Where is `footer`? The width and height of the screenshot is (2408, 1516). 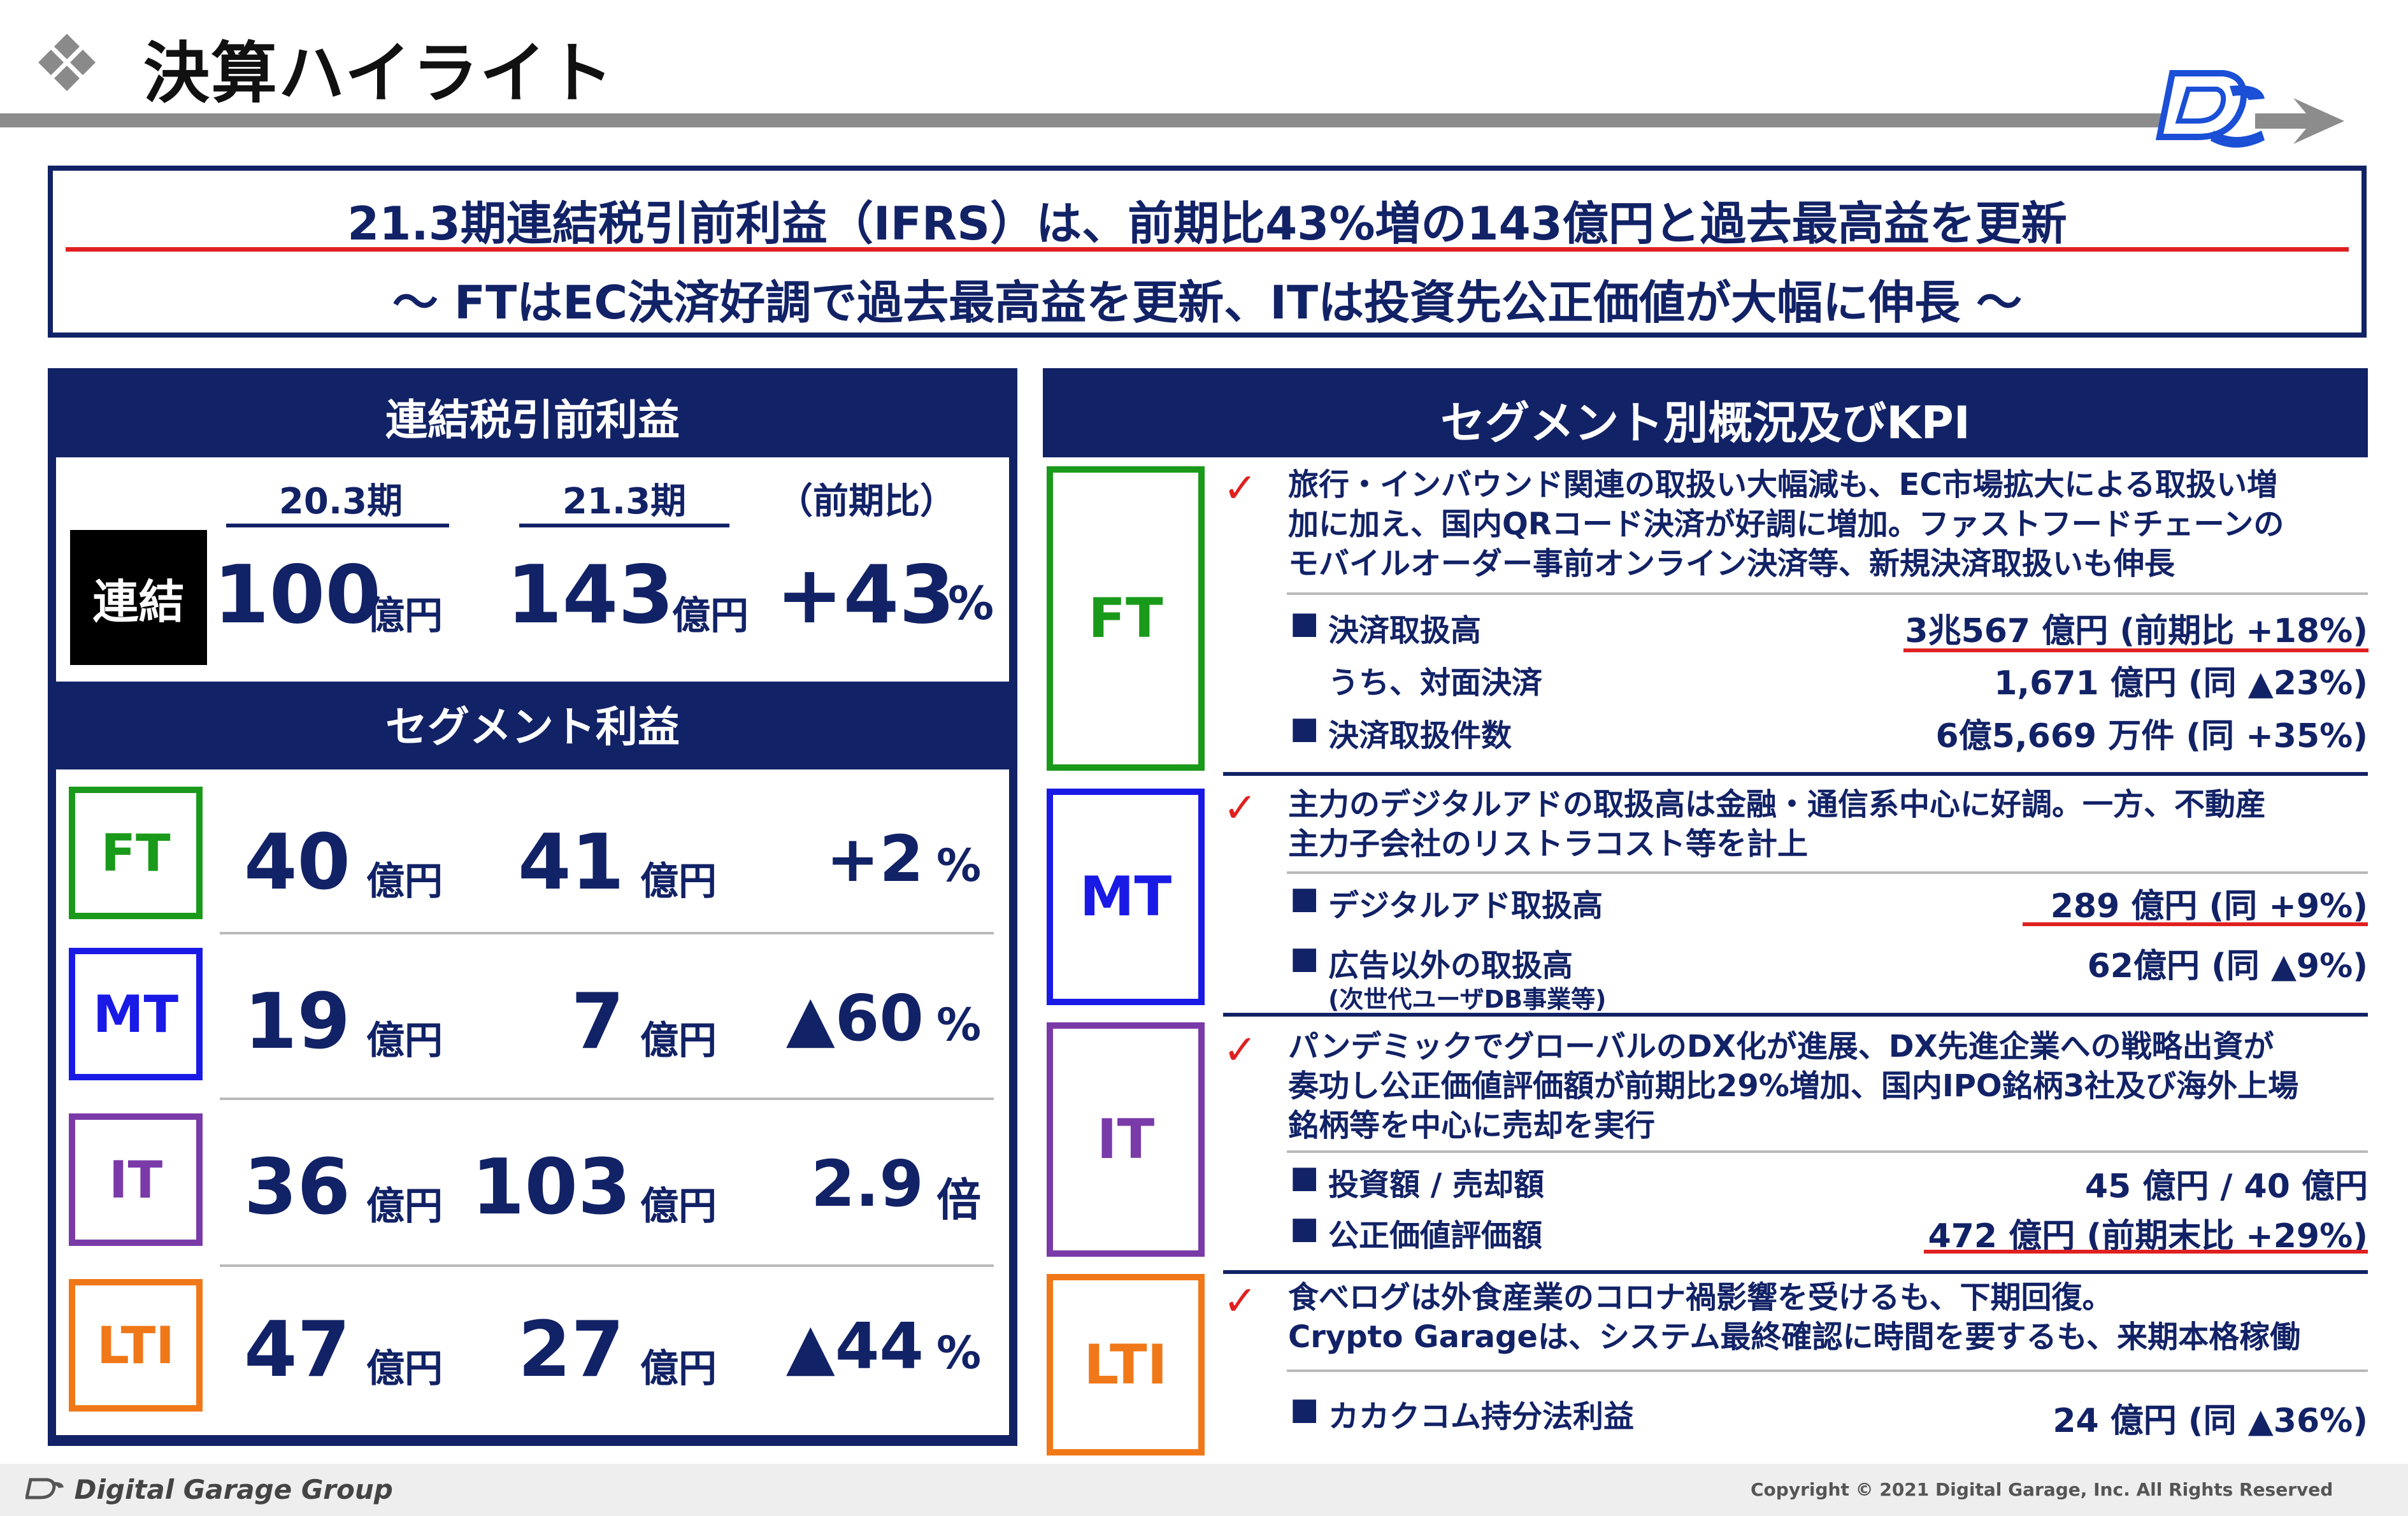 footer is located at coordinates (1204, 1490).